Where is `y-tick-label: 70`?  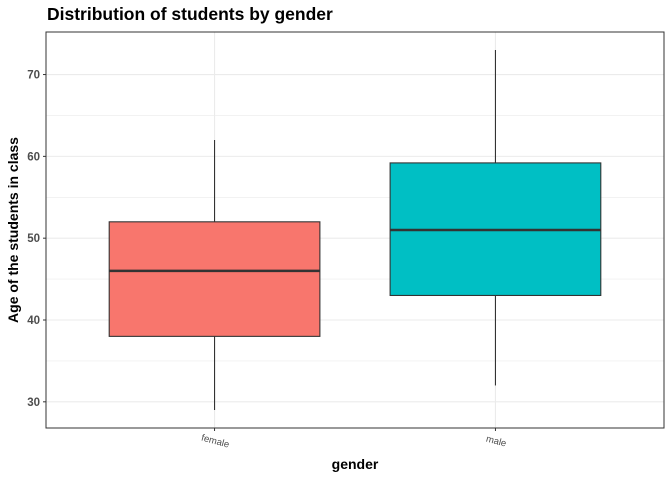 y-tick-label: 70 is located at coordinates (33, 76).